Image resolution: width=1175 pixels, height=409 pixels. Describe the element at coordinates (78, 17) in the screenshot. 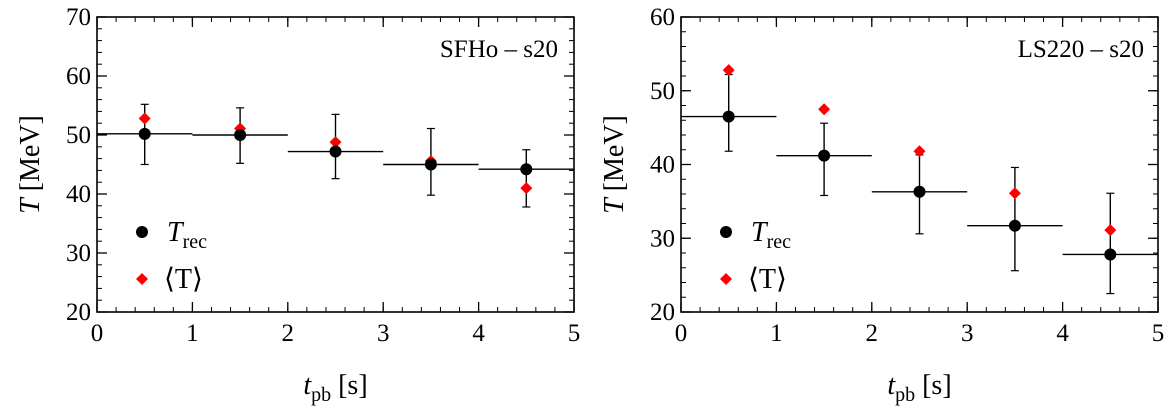

I see `y-tick-label: 70` at that location.